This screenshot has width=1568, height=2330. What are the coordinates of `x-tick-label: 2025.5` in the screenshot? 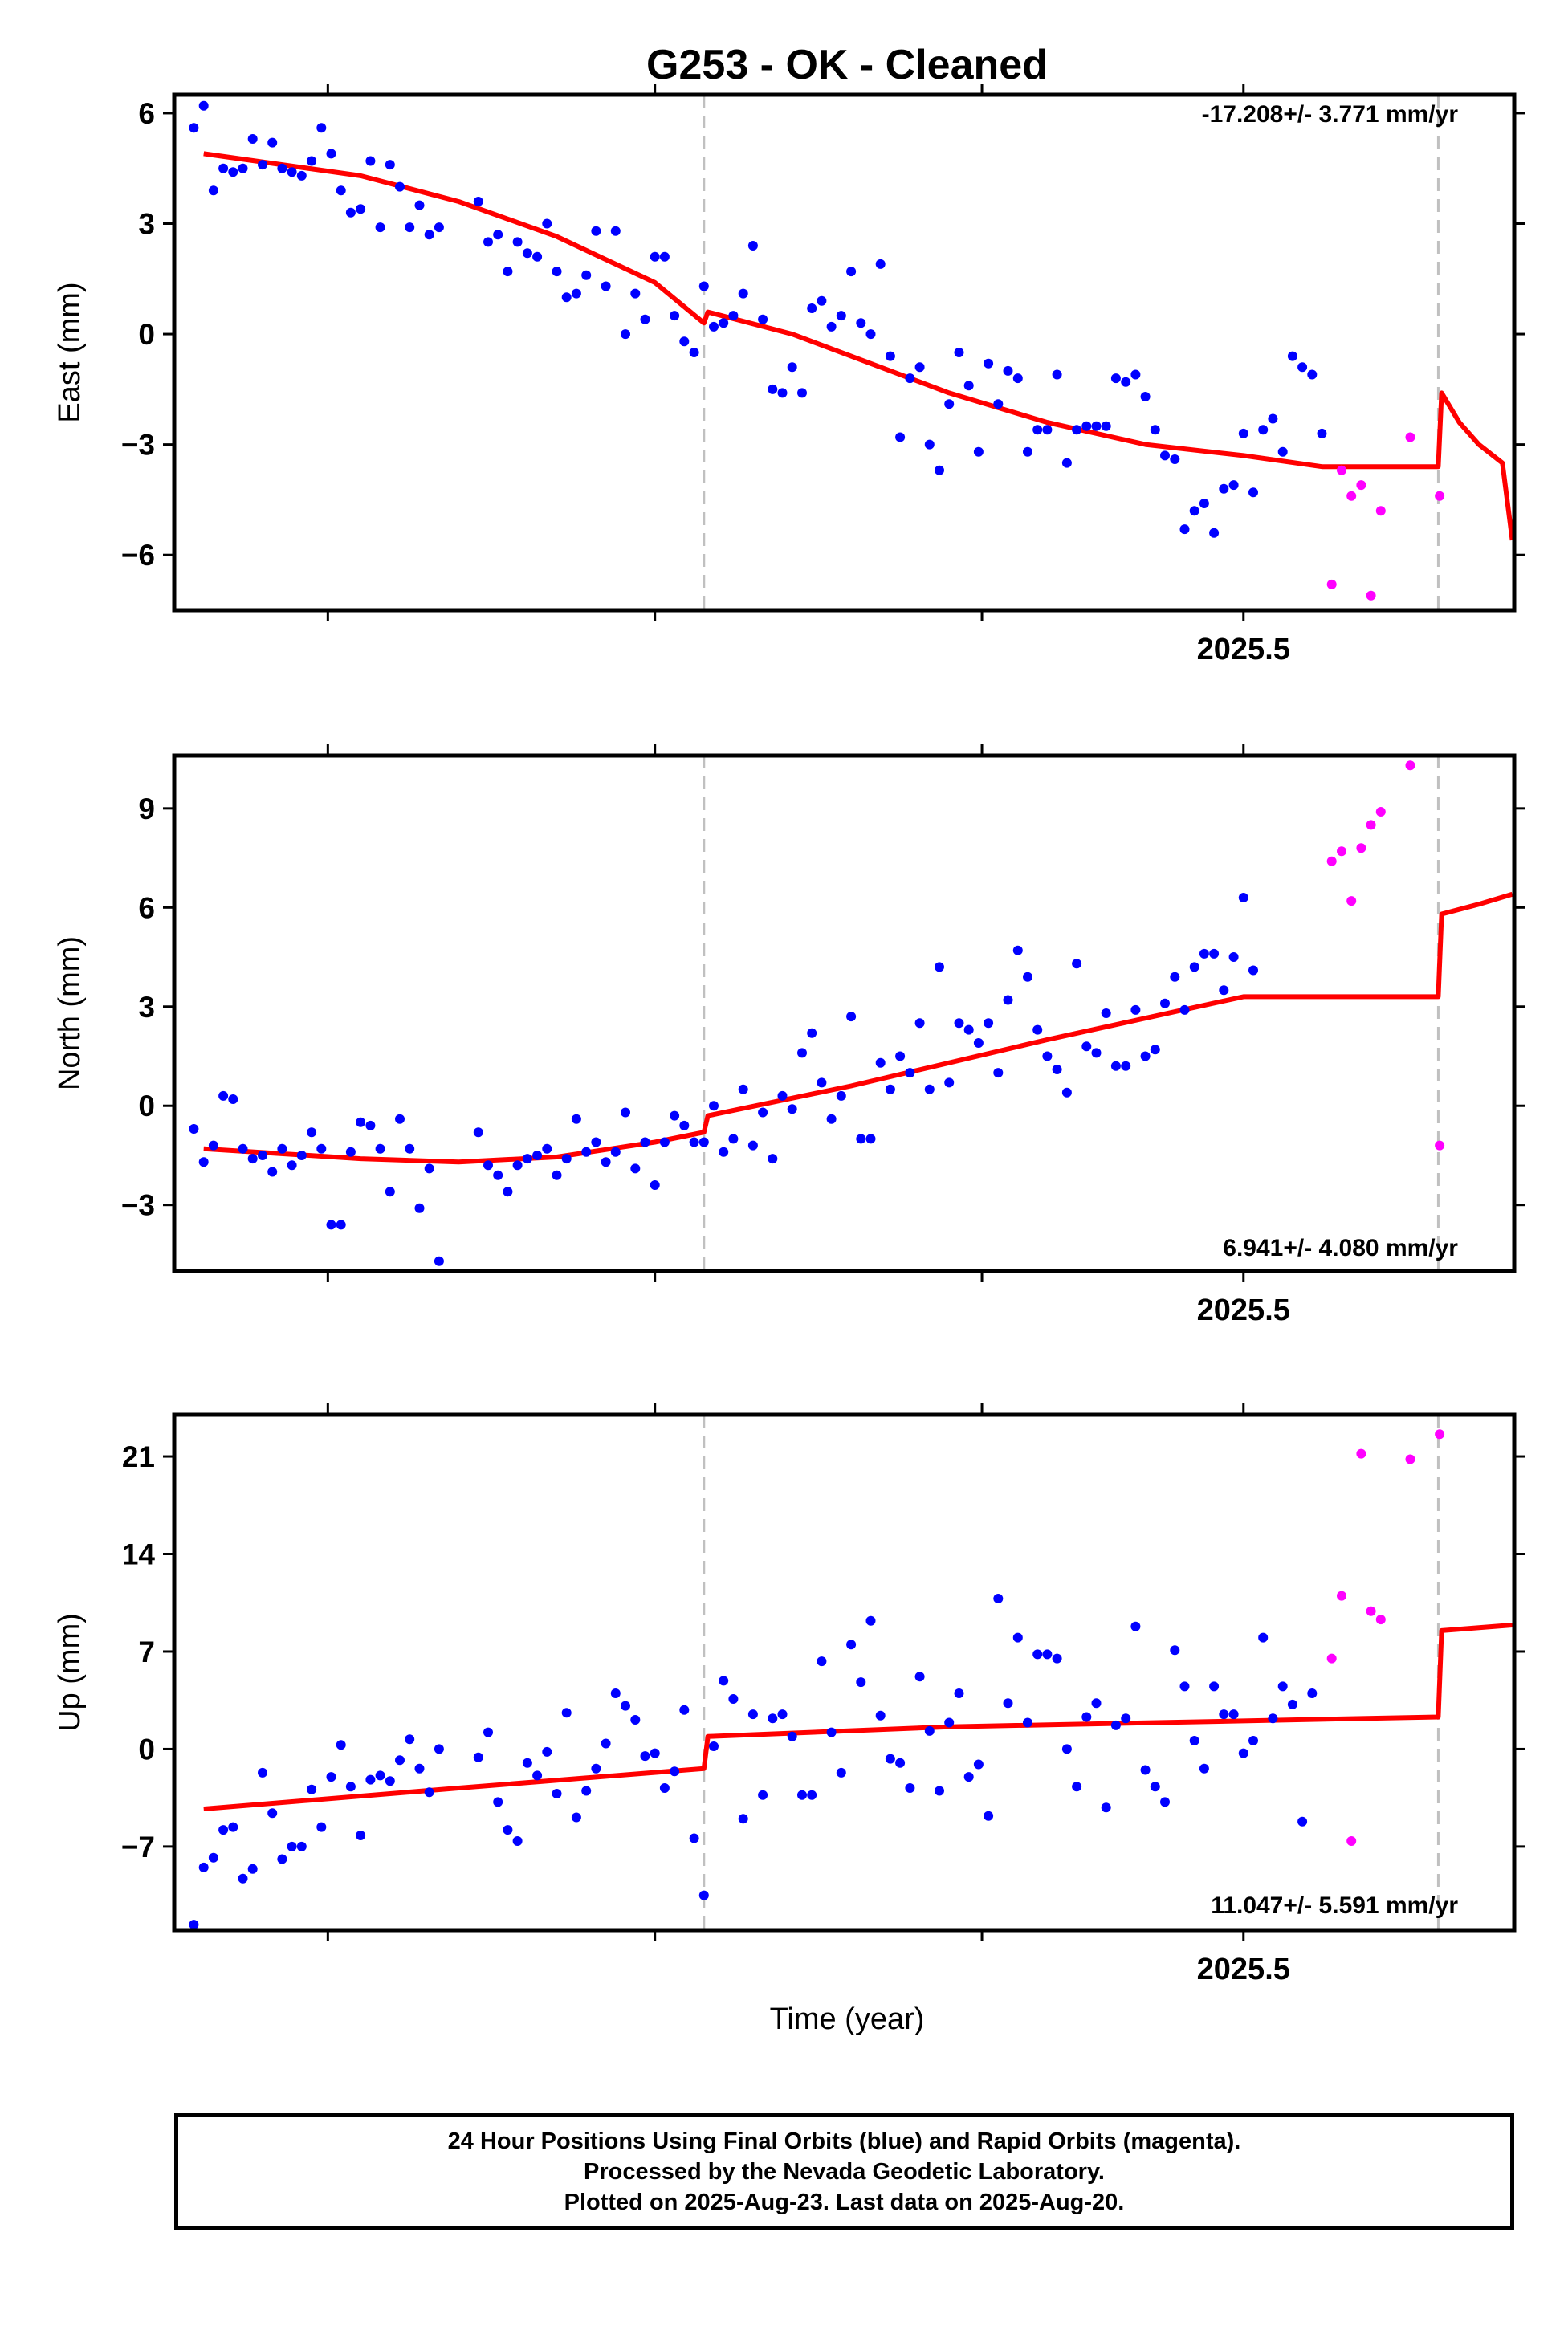 It's located at (1243, 1310).